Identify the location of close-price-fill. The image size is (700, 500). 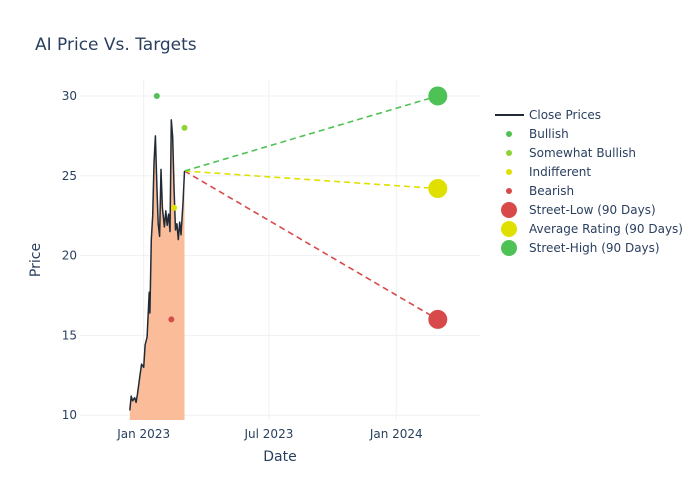
(157, 270).